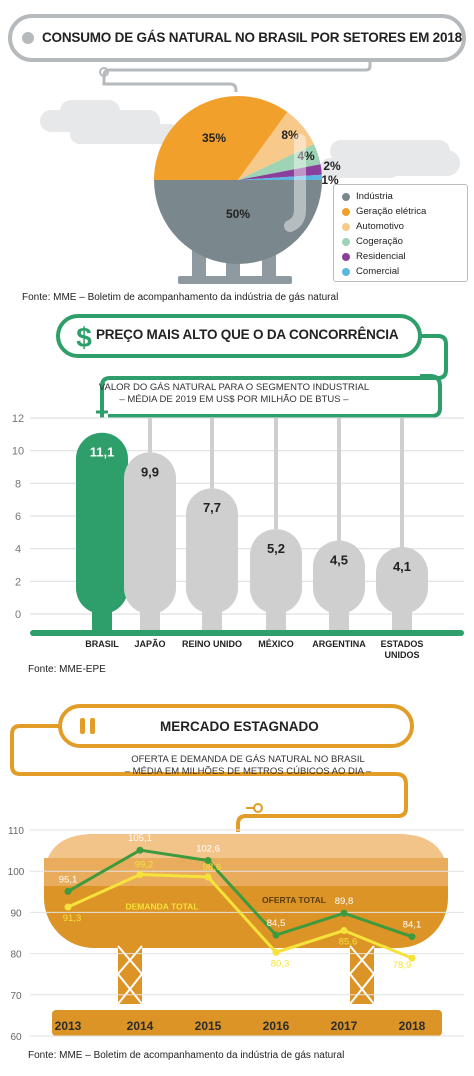 The height and width of the screenshot is (1076, 474). I want to click on tank-highlight, so click(295, 183).